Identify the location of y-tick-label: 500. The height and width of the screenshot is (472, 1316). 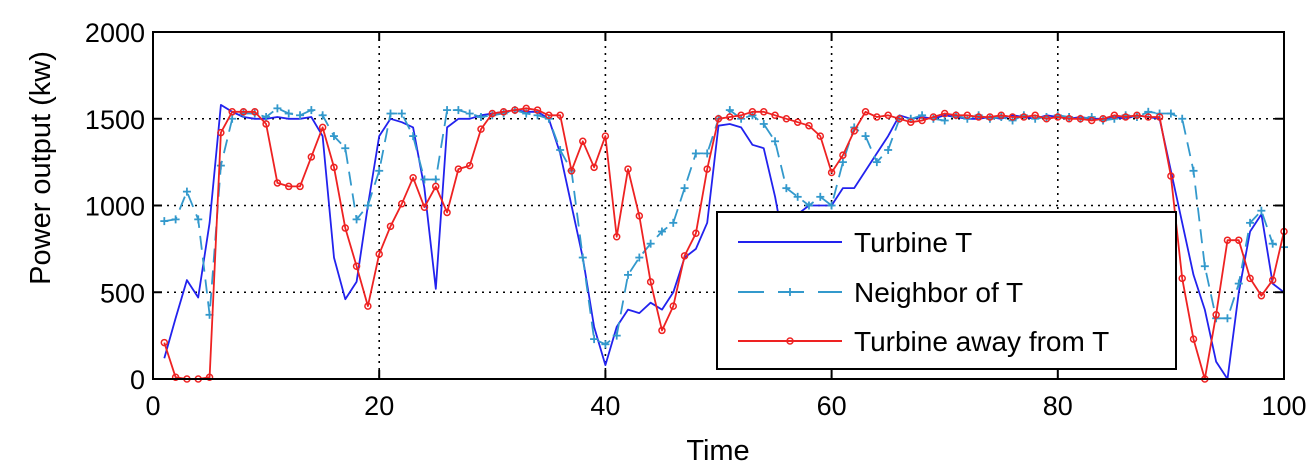
(122, 293).